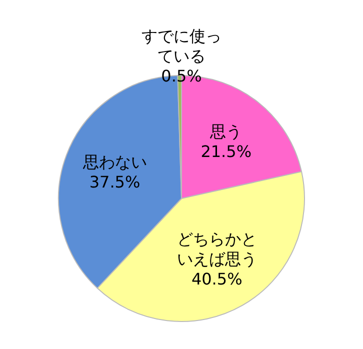 The height and width of the screenshot is (349, 363). What do you see at coordinates (114, 162) in the screenshot?
I see `slice-label: 思わない` at bounding box center [114, 162].